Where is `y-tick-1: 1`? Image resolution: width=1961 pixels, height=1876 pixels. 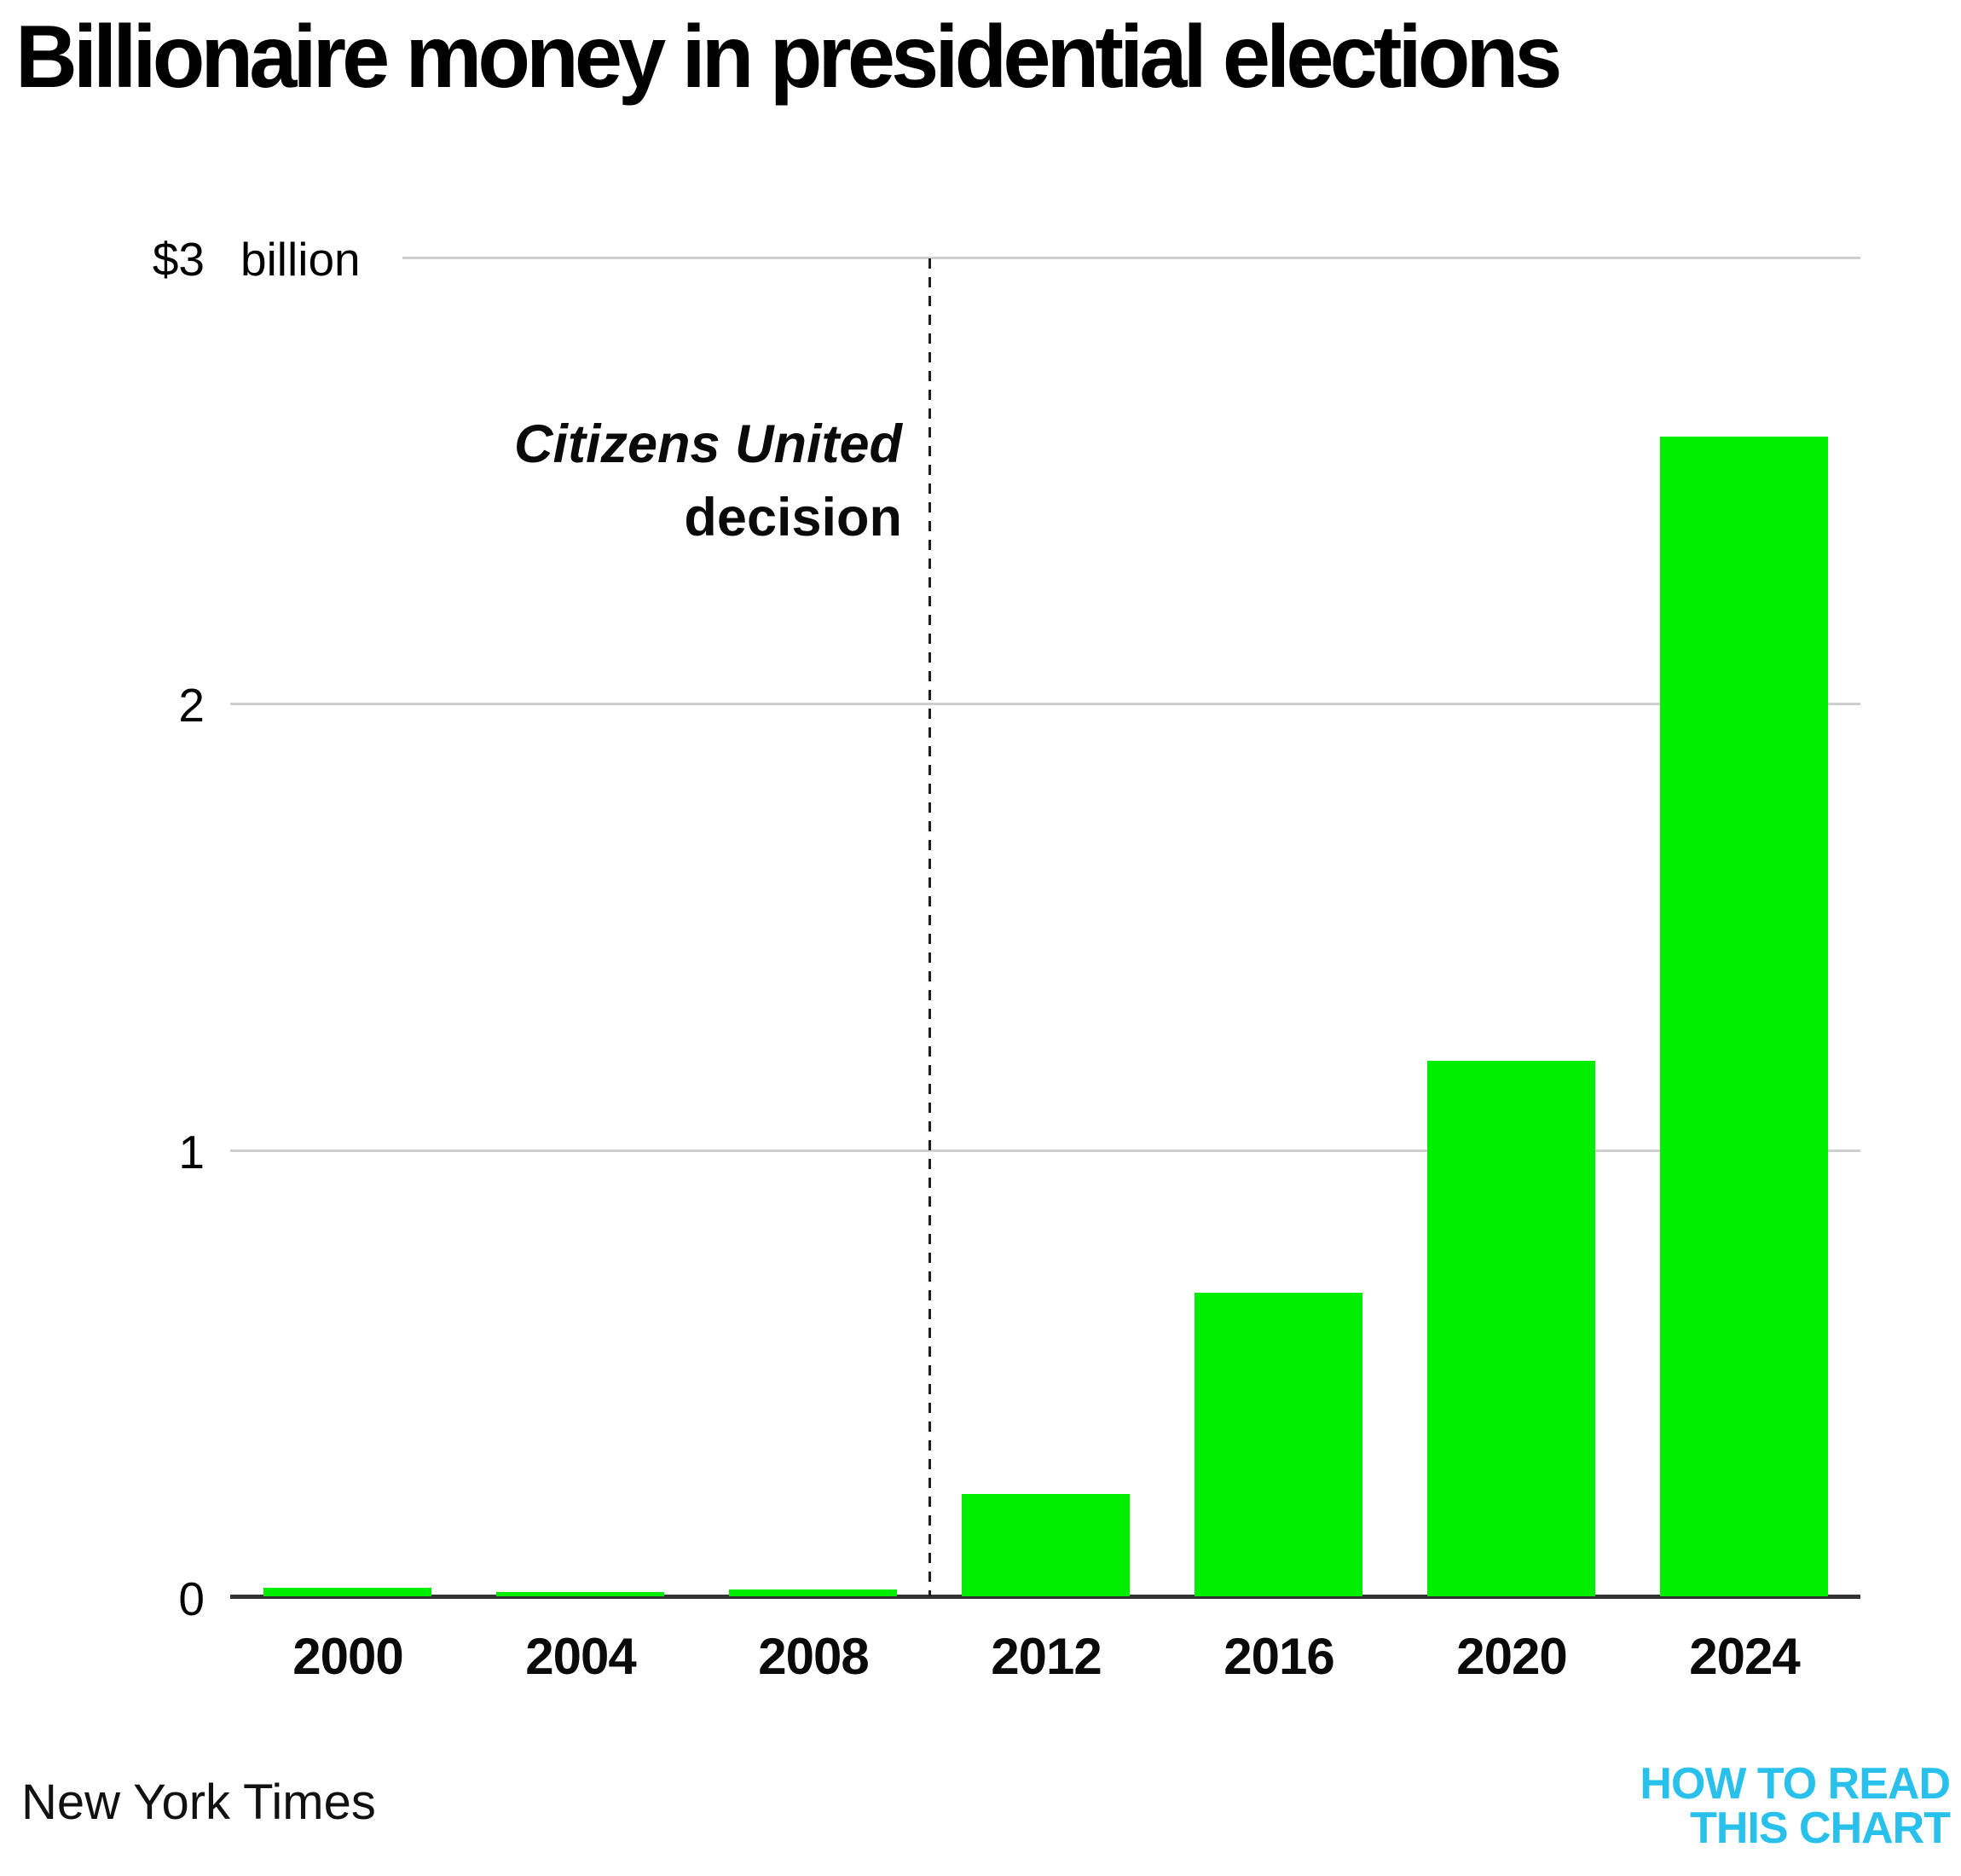 y-tick-1: 1 is located at coordinates (191, 1152).